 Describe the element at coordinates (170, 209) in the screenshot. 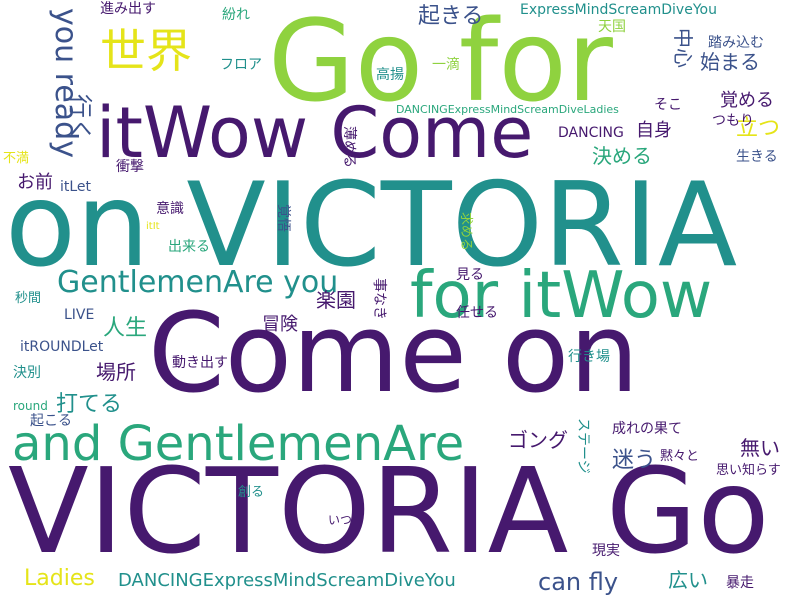

I see `word-ishiki: 意識` at that location.